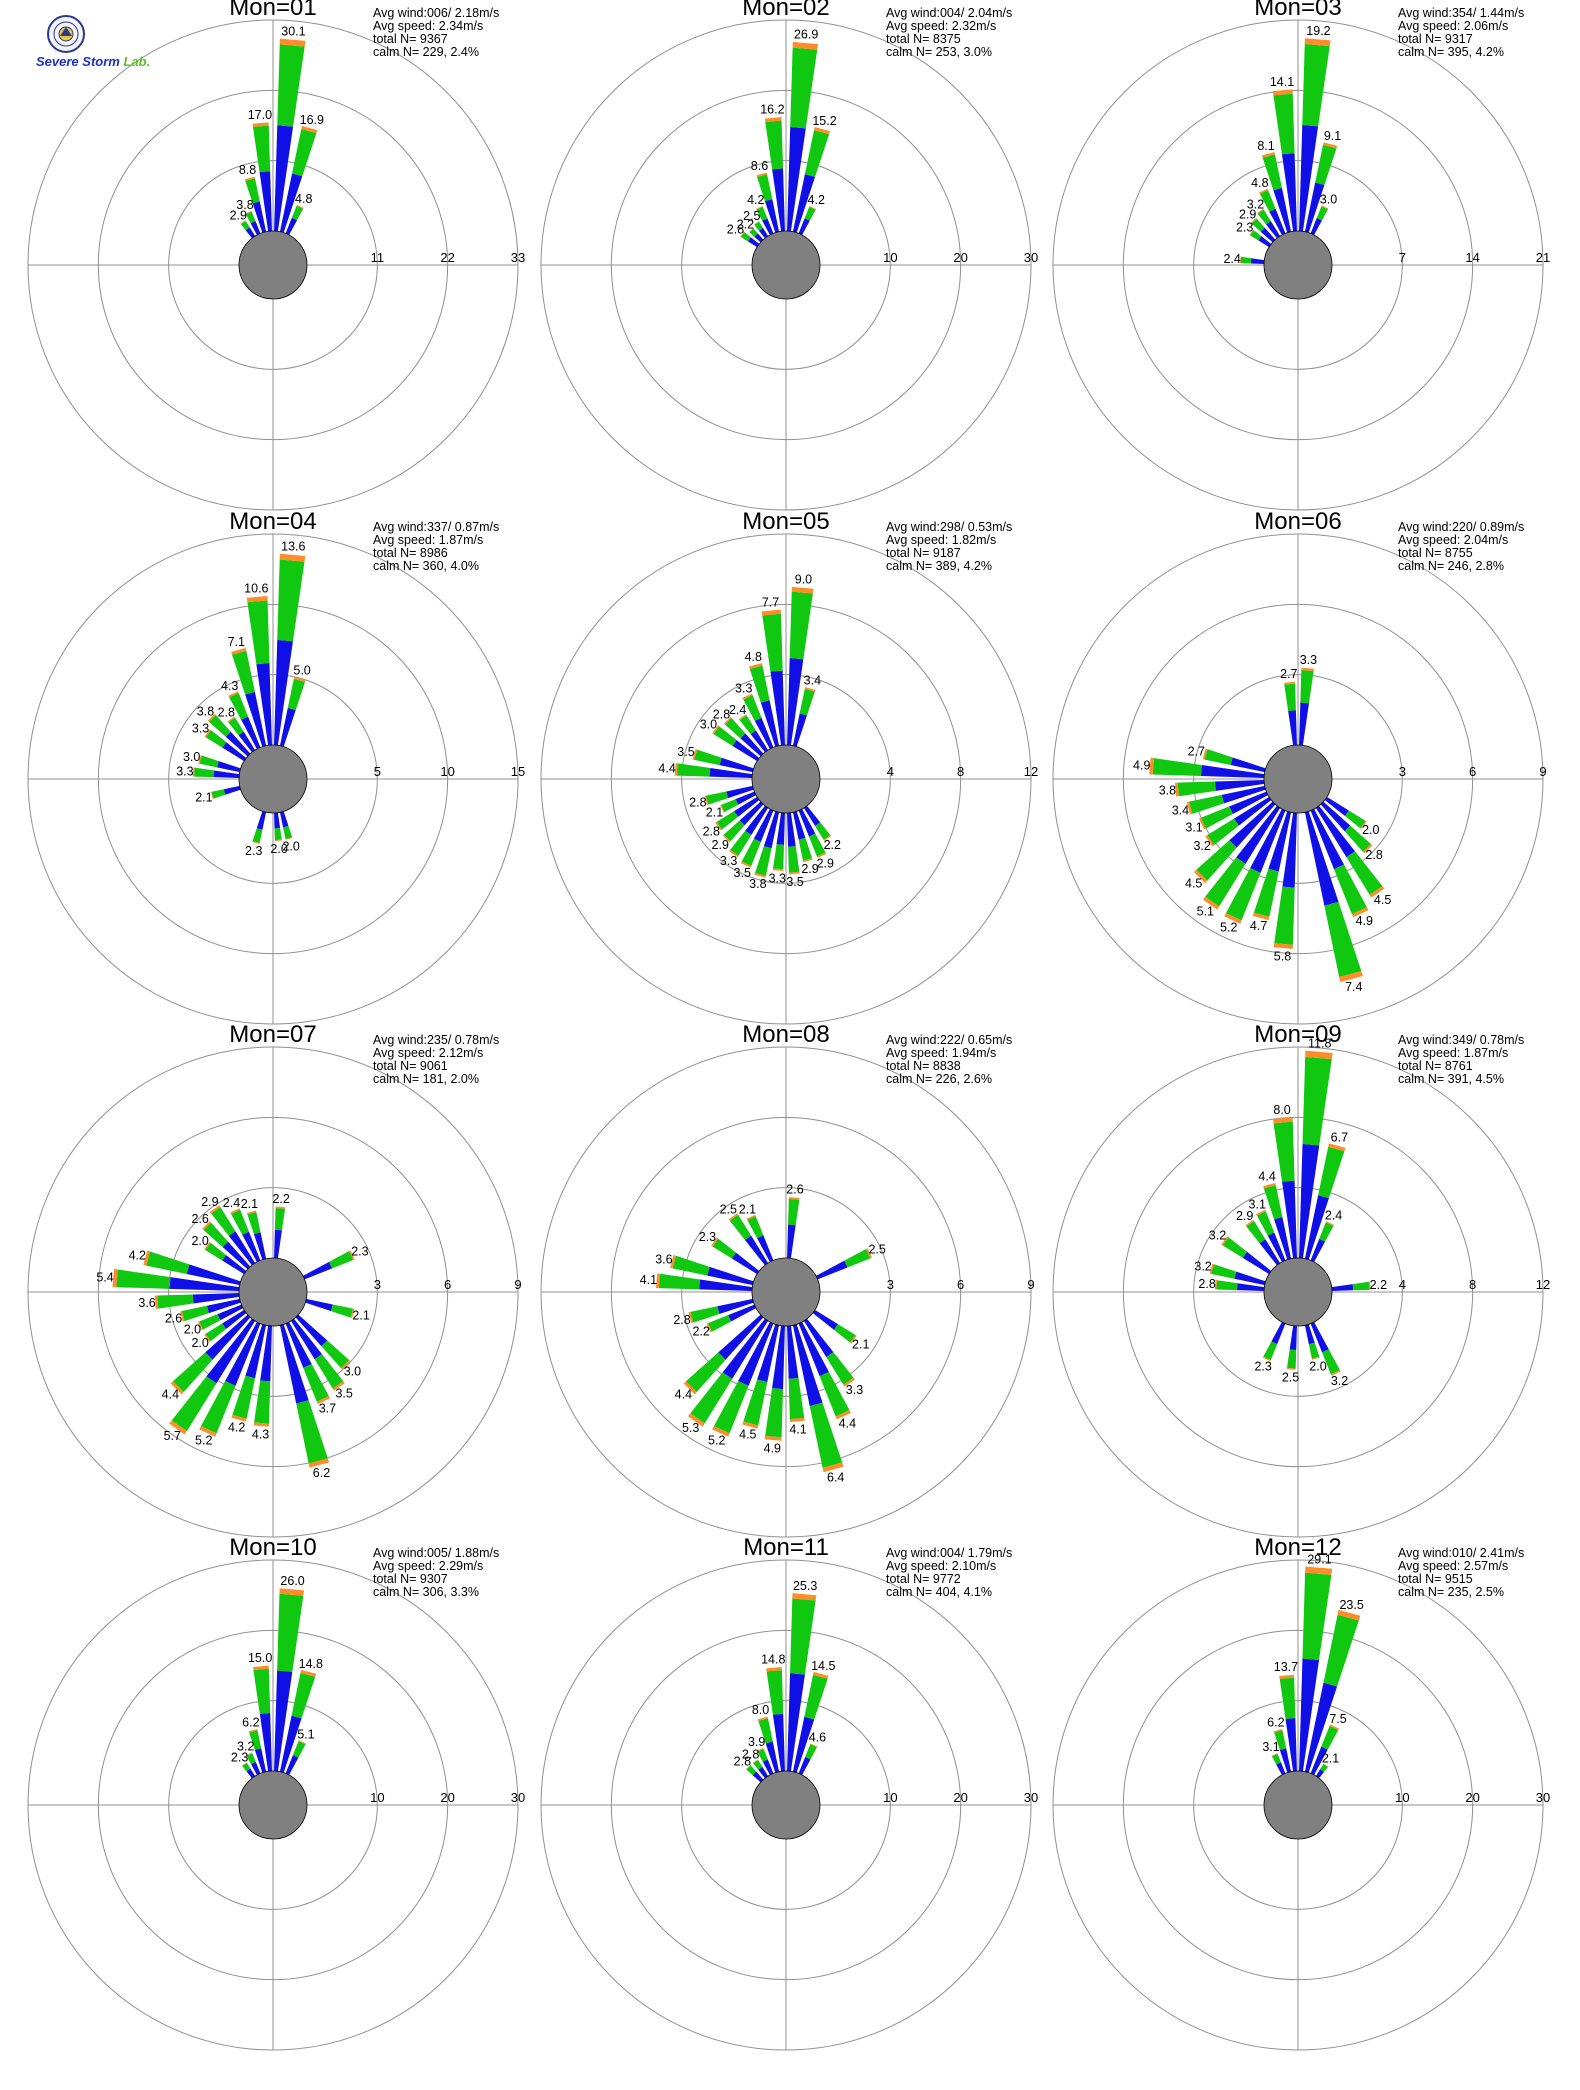  I want to click on bar-value-label: 2.1, so click(860, 1344).